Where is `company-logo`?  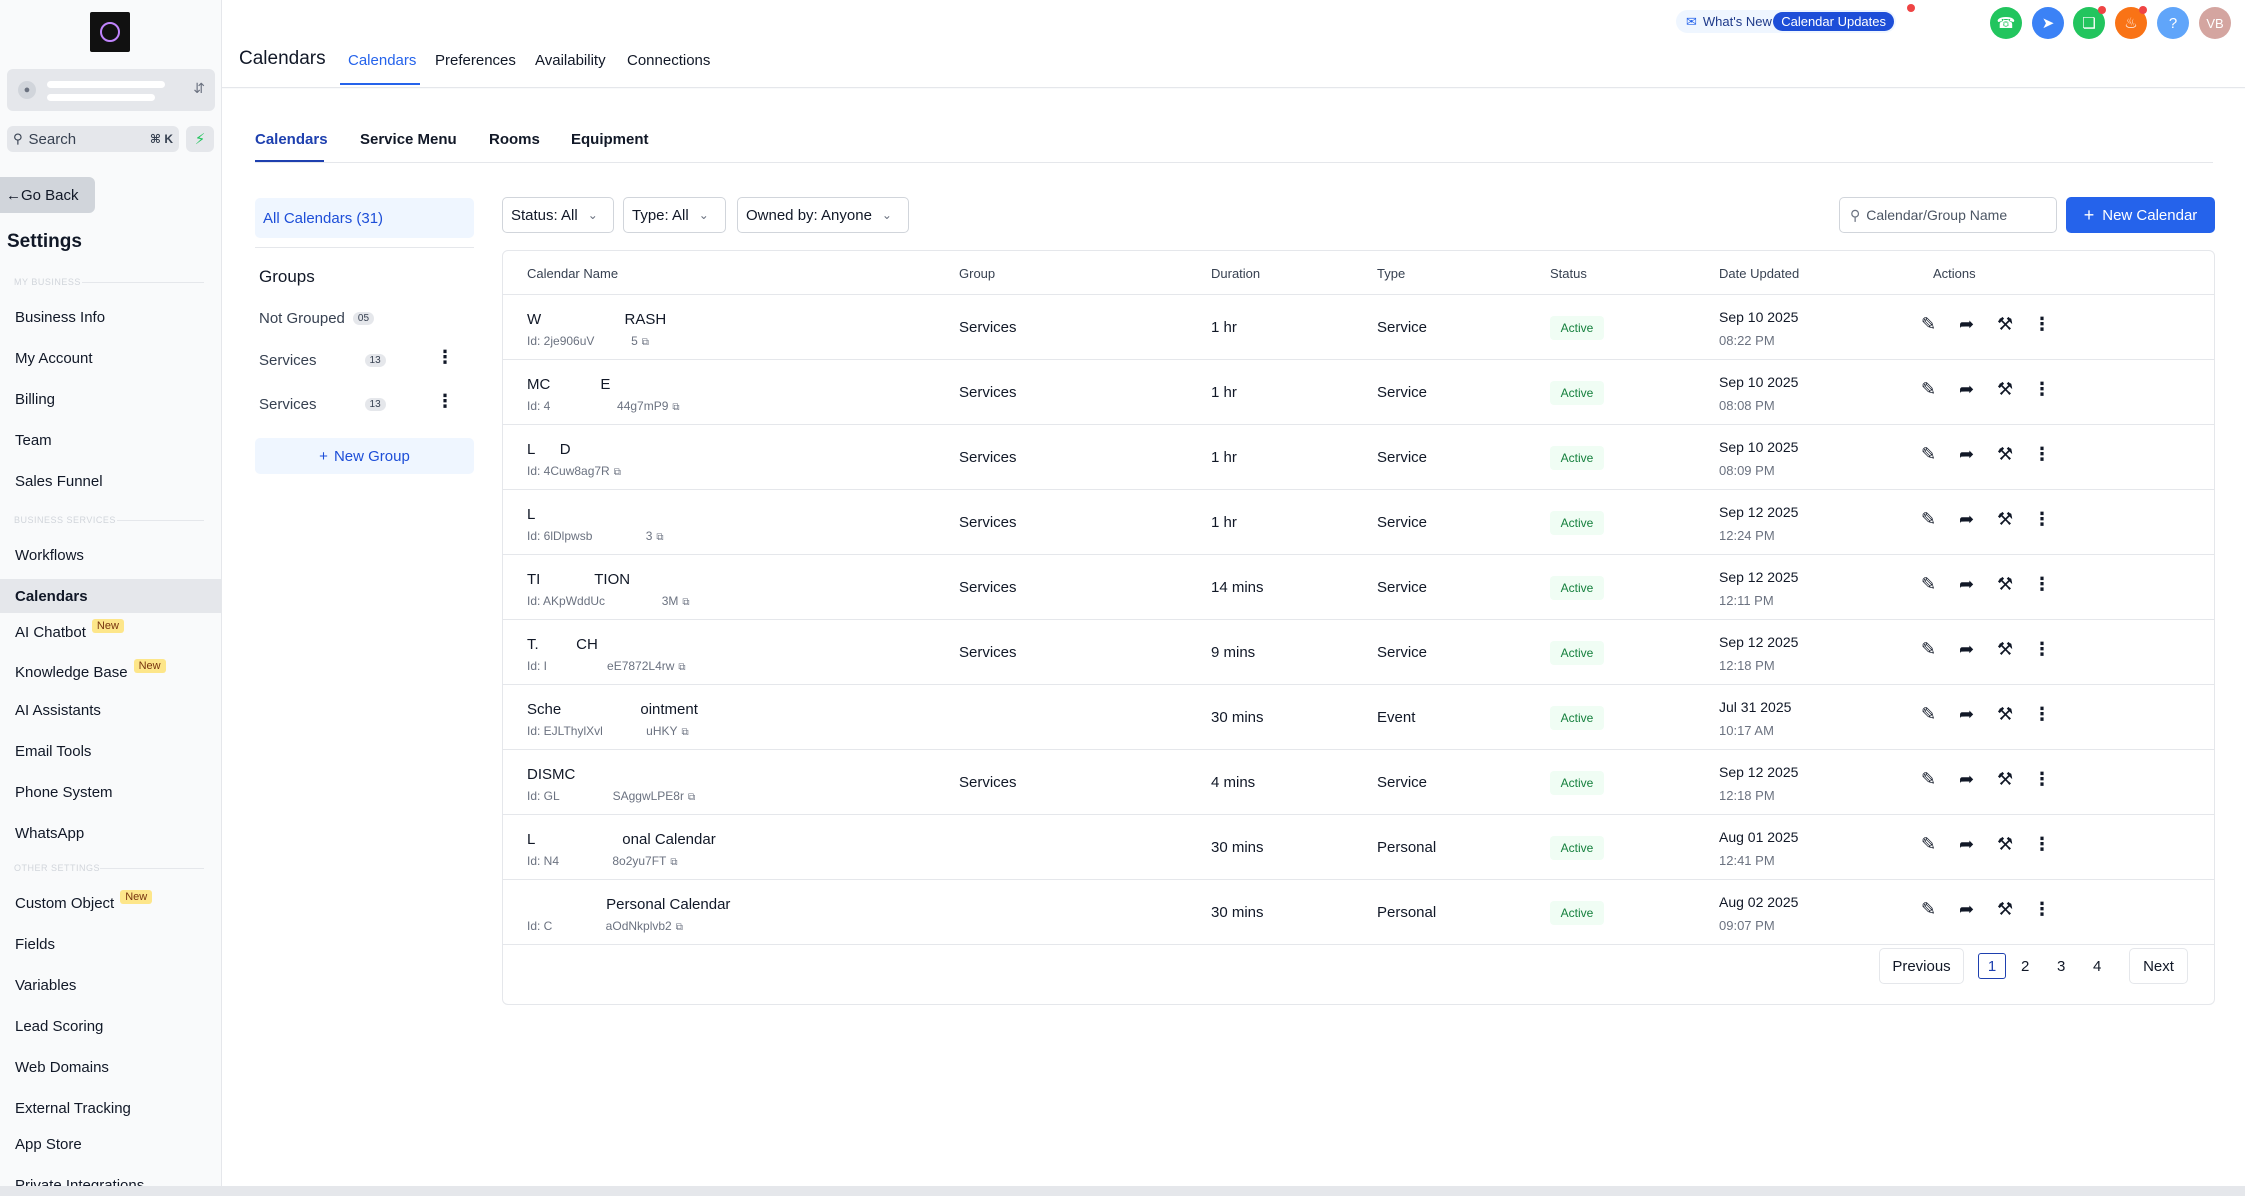
company-logo is located at coordinates (110, 32).